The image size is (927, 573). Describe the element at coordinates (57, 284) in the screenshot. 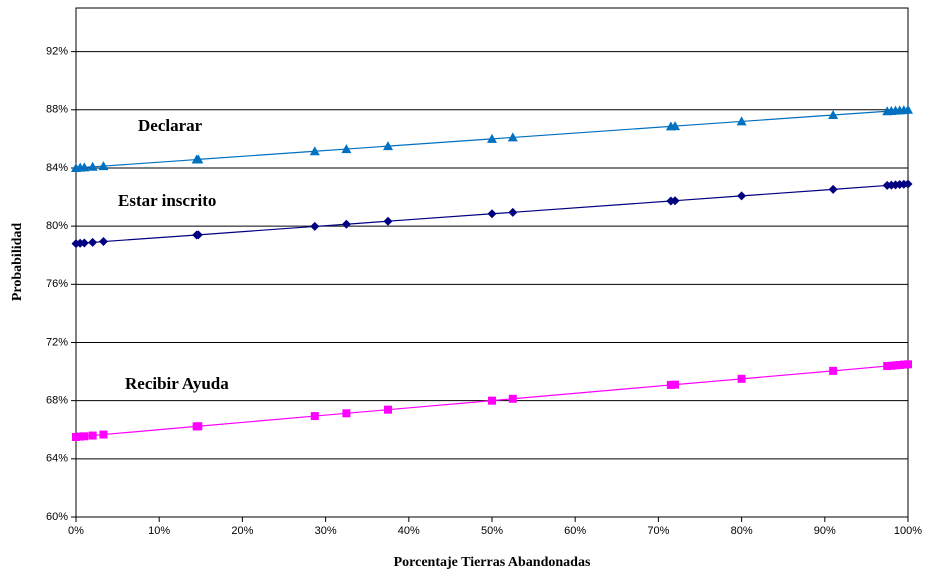

I see `y-tick-label: 76%` at that location.